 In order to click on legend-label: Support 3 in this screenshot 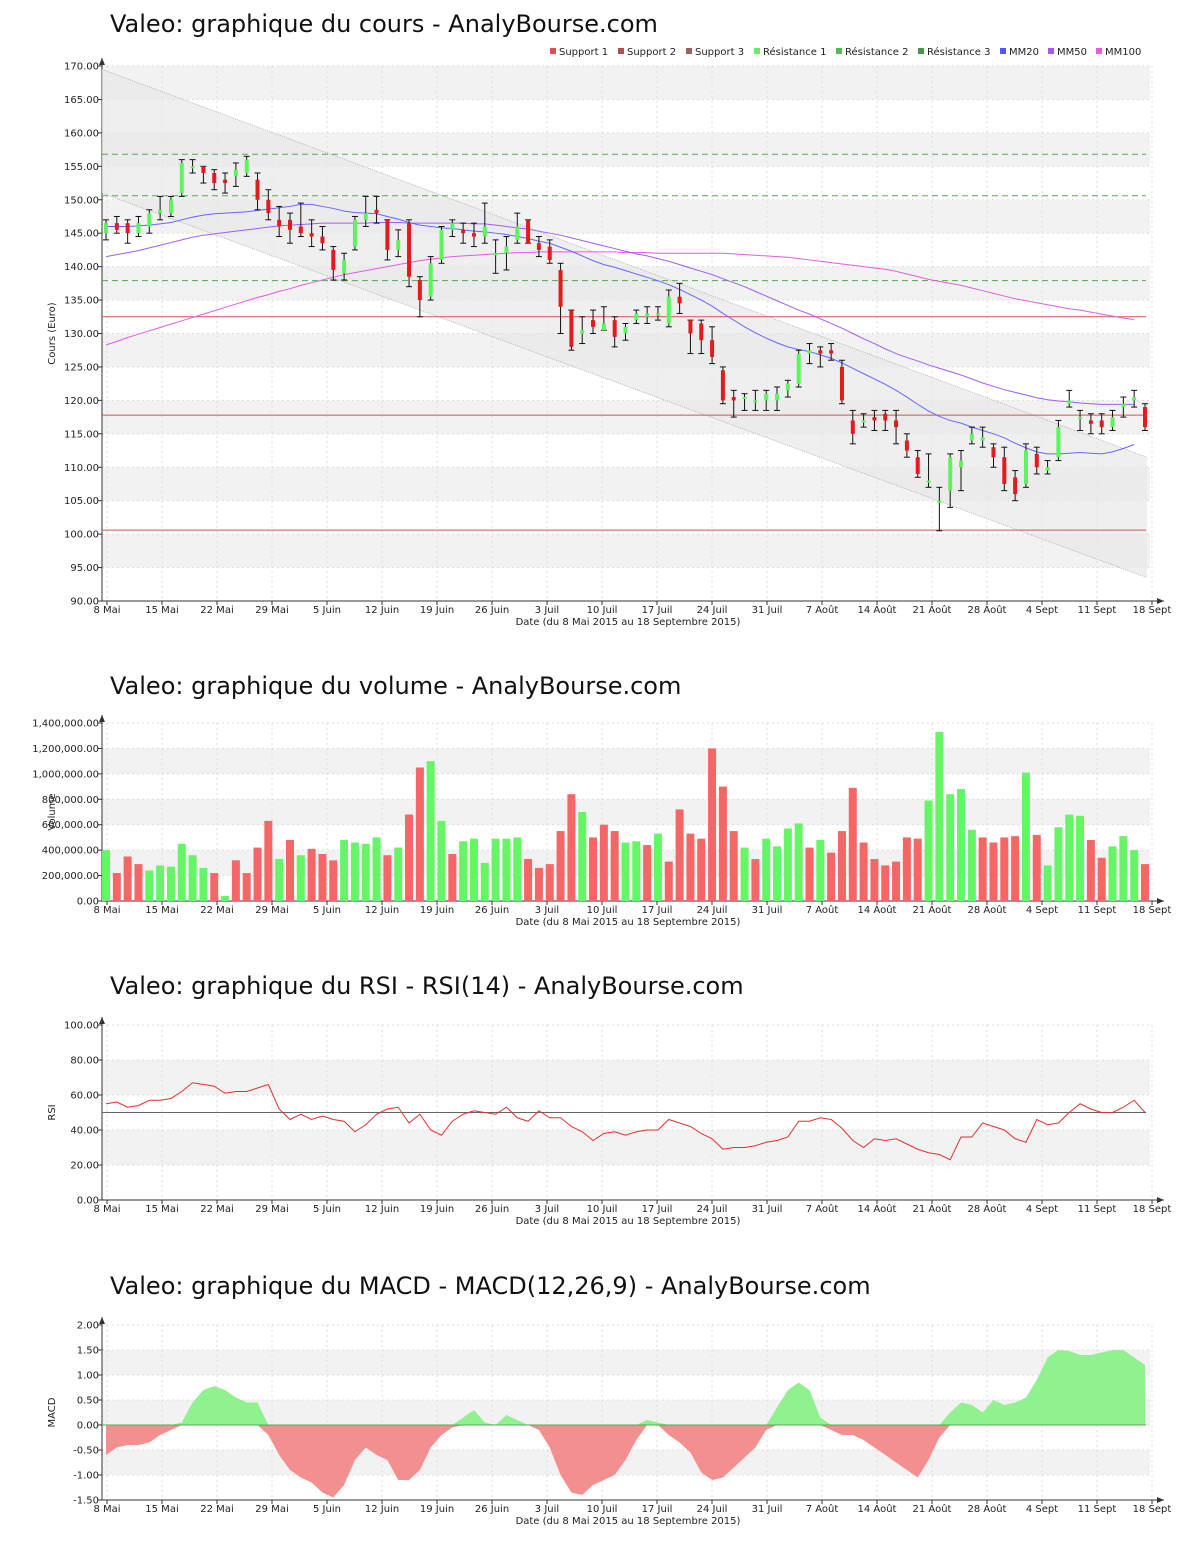, I will do `click(719, 52)`.